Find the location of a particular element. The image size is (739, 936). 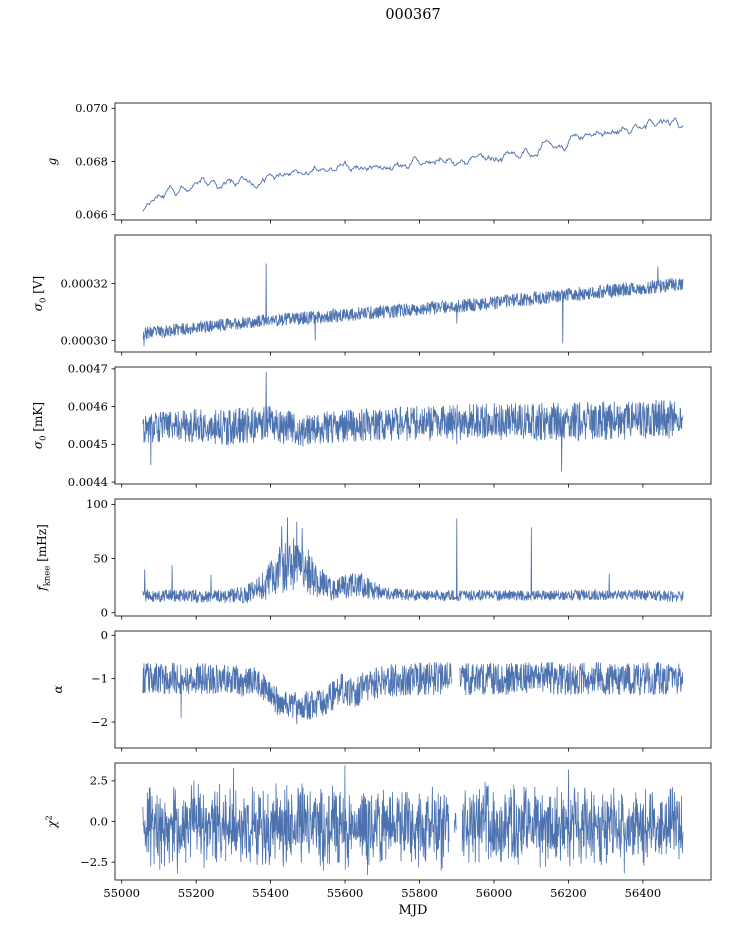

y-tick-label: 0.070 is located at coordinates (91, 108).